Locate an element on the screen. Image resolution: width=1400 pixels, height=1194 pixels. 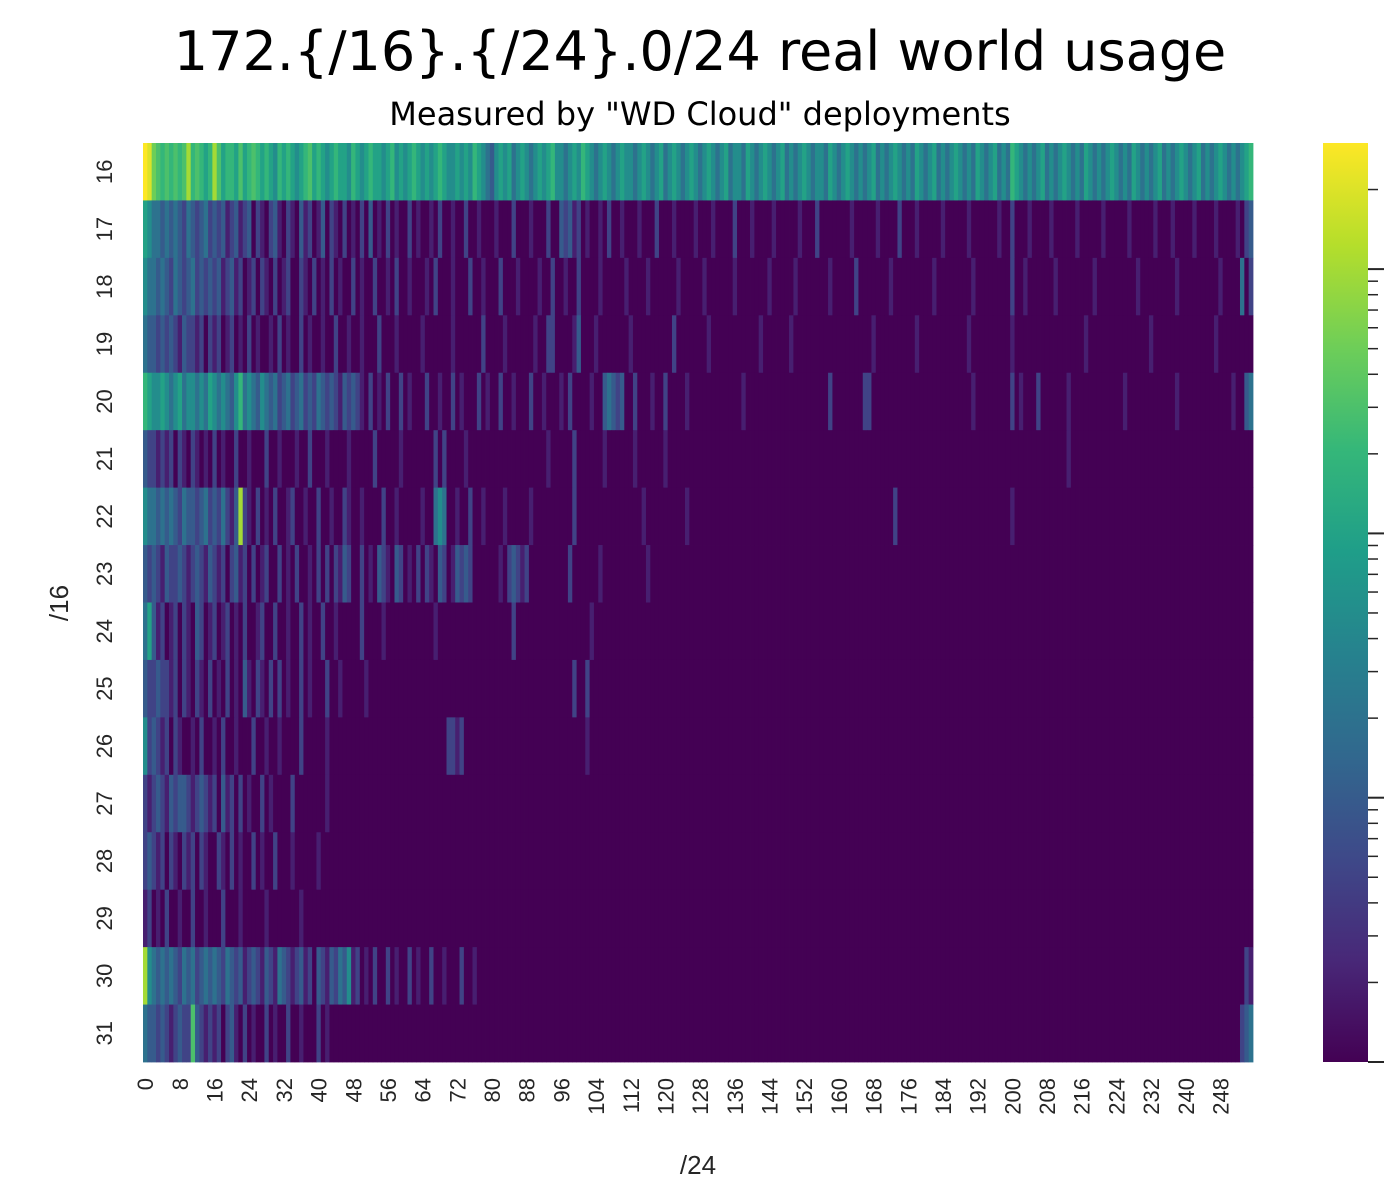
x-tick-label: 48 is located at coordinates (353, 1090).